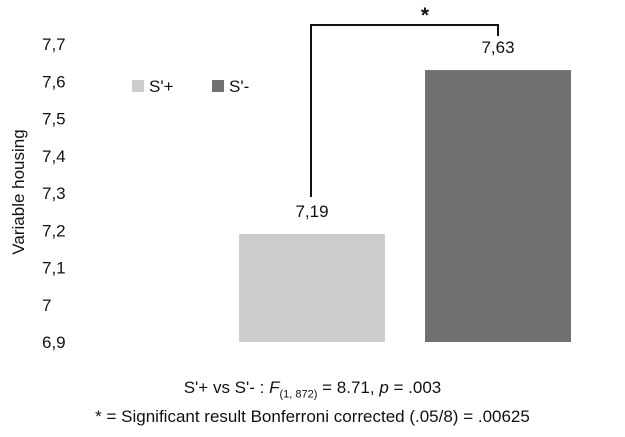 The height and width of the screenshot is (437, 625). Describe the element at coordinates (46, 305) in the screenshot. I see `y-tick-label: 7` at that location.